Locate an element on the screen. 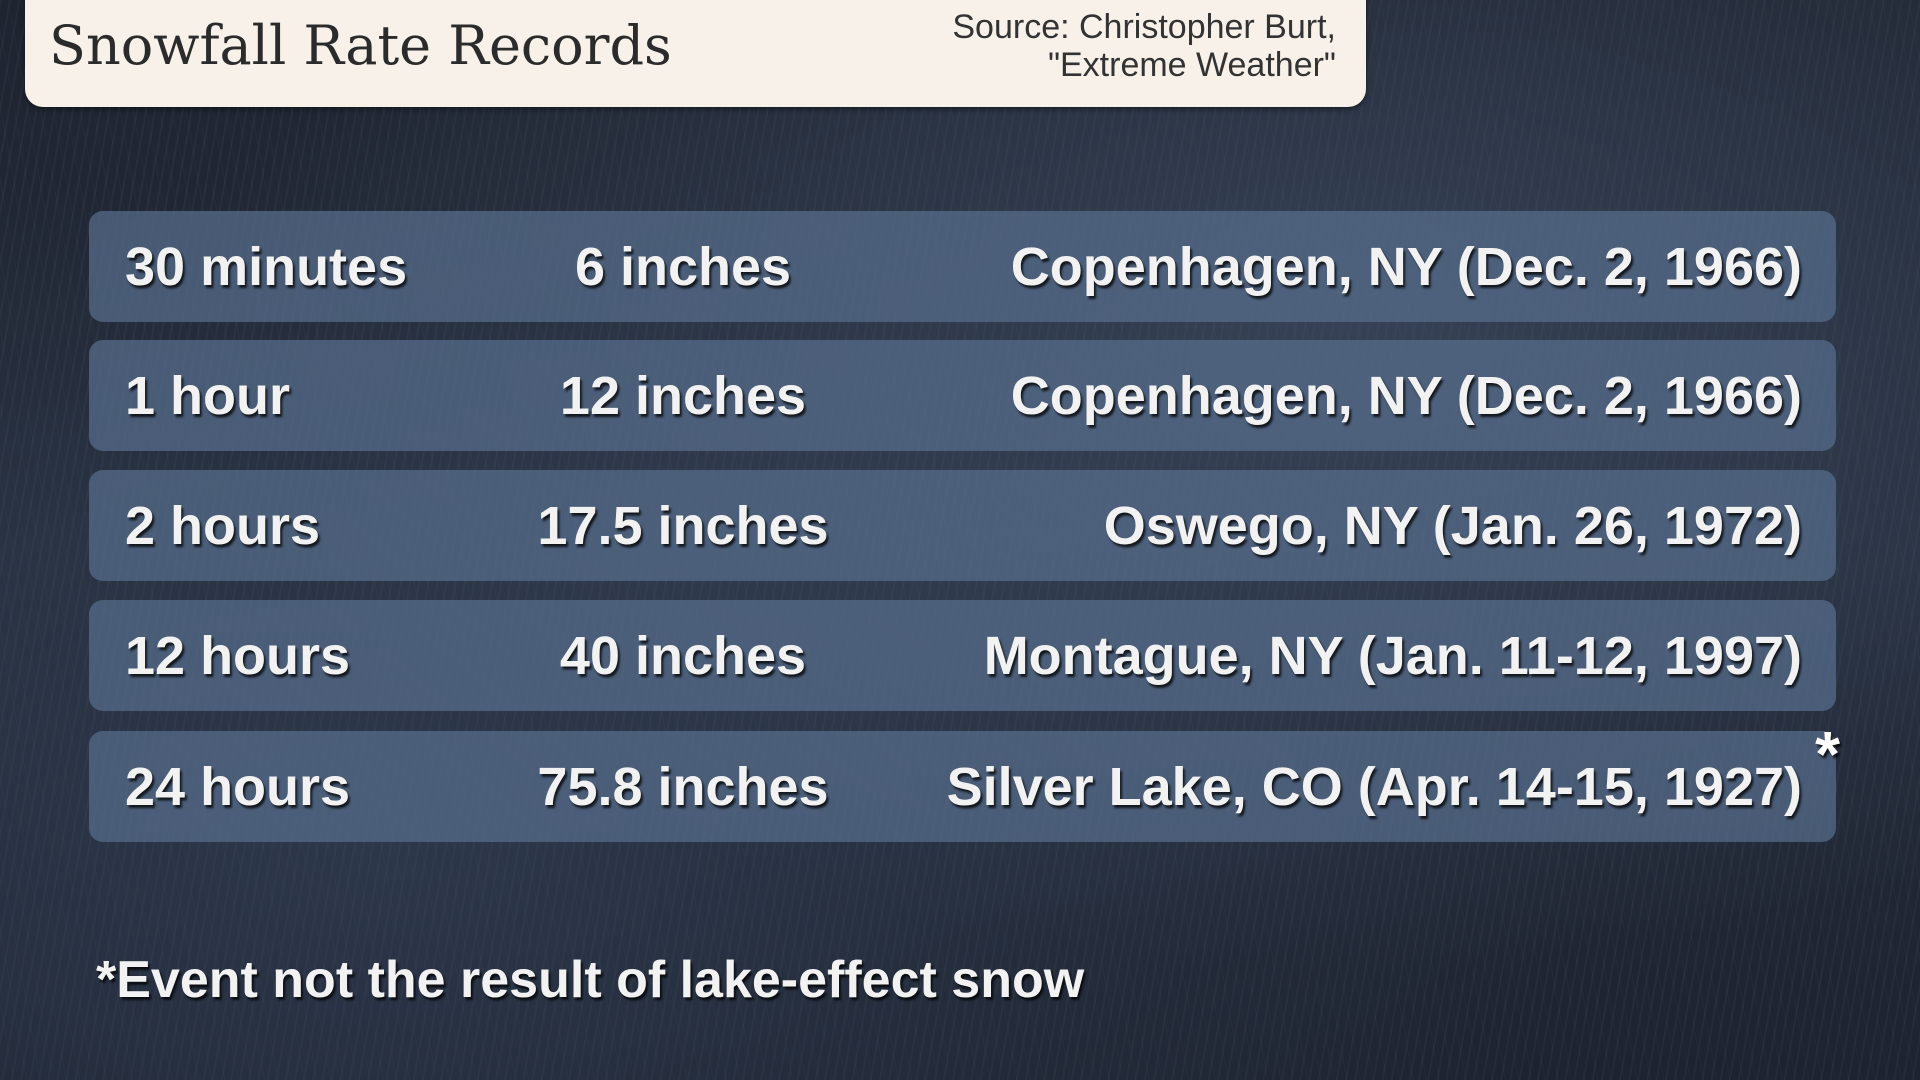  page-title: Snowfall Rate Records is located at coordinates (360, 45).